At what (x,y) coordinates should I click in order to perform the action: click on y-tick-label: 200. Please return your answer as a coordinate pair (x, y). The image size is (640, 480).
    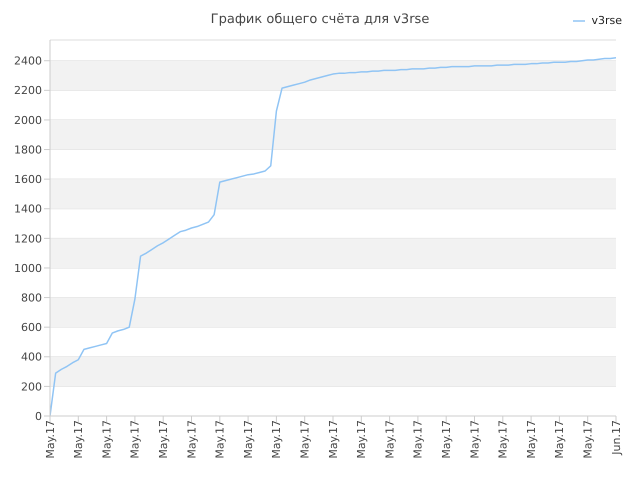
    Looking at the image, I should click on (31, 387).